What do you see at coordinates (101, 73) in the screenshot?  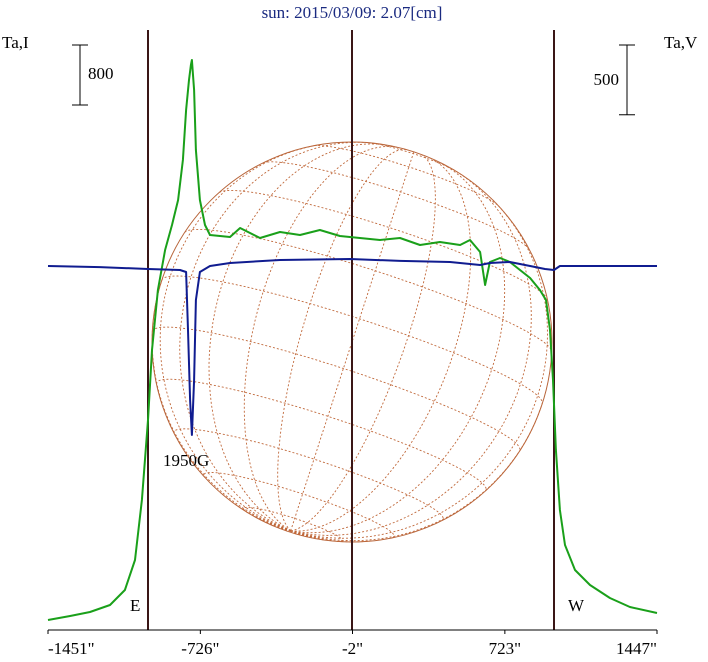 I see `scale-bar-label: 800` at bounding box center [101, 73].